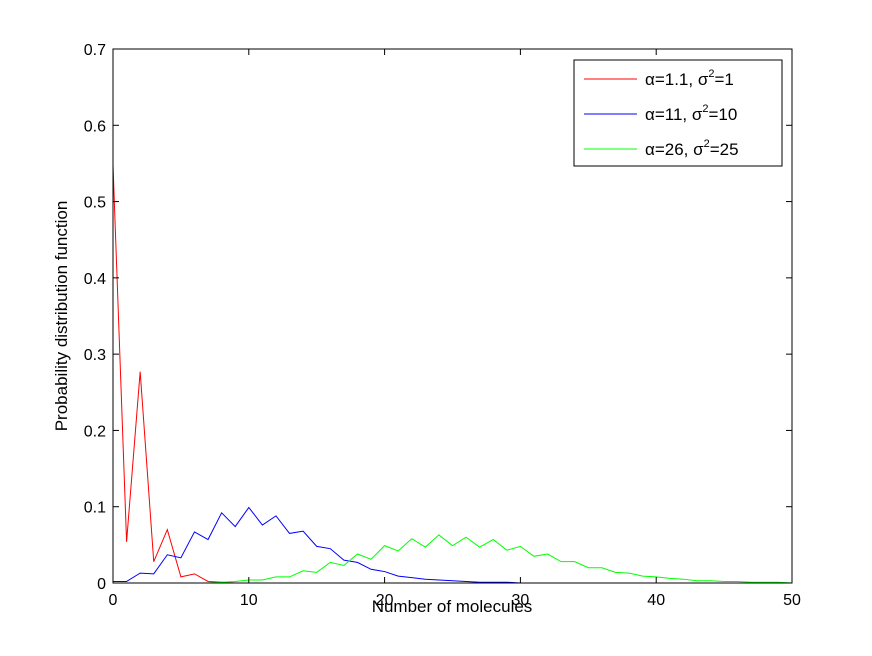 This screenshot has height=656, width=872. Describe the element at coordinates (113, 600) in the screenshot. I see `x-tick-label: 0` at that location.